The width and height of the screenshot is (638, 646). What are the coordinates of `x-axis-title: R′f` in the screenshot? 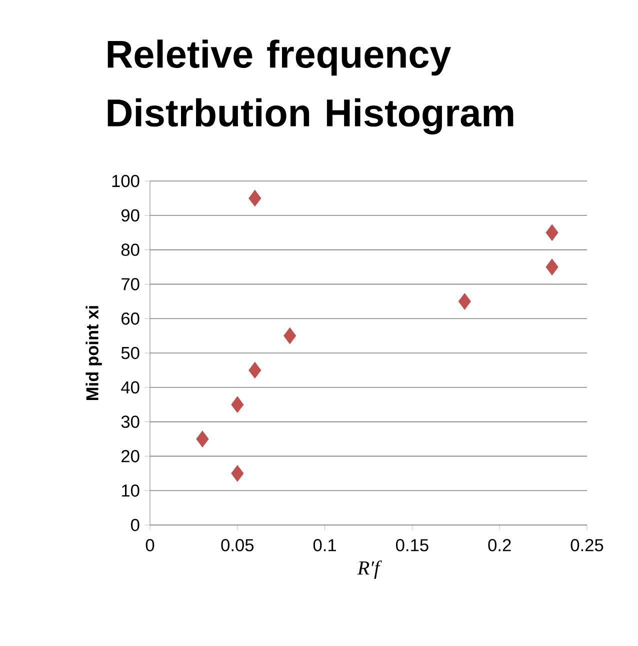 It's located at (369, 569).